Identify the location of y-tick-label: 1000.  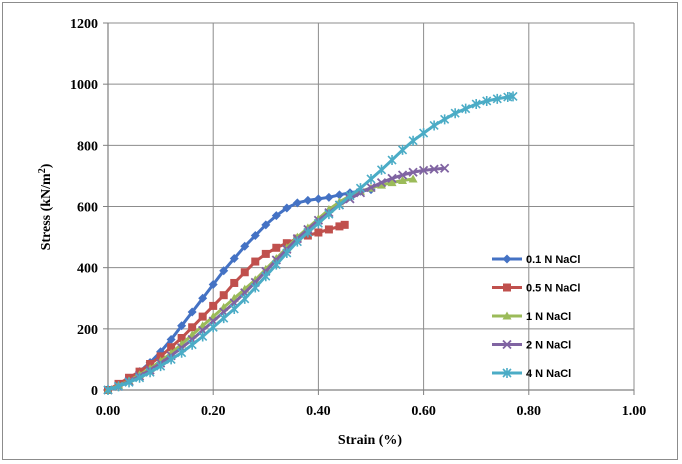
(84, 85).